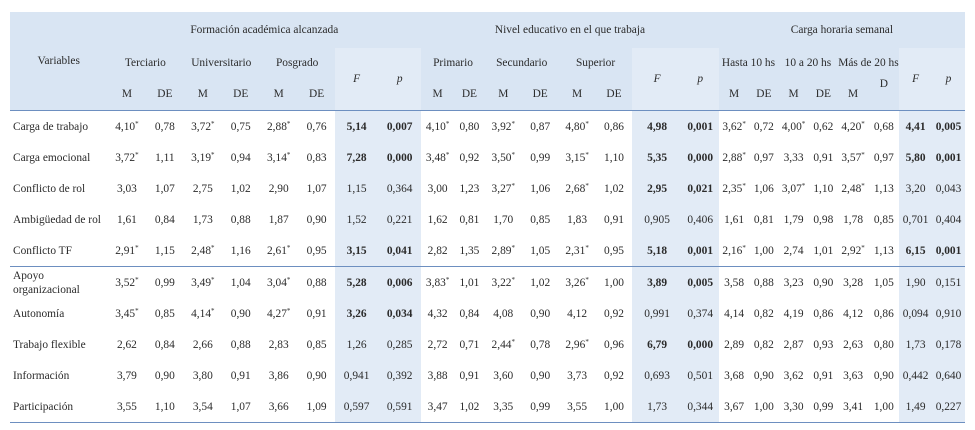 The width and height of the screenshot is (975, 430). What do you see at coordinates (614, 126) in the screenshot?
I see `cell-value: 0,86` at bounding box center [614, 126].